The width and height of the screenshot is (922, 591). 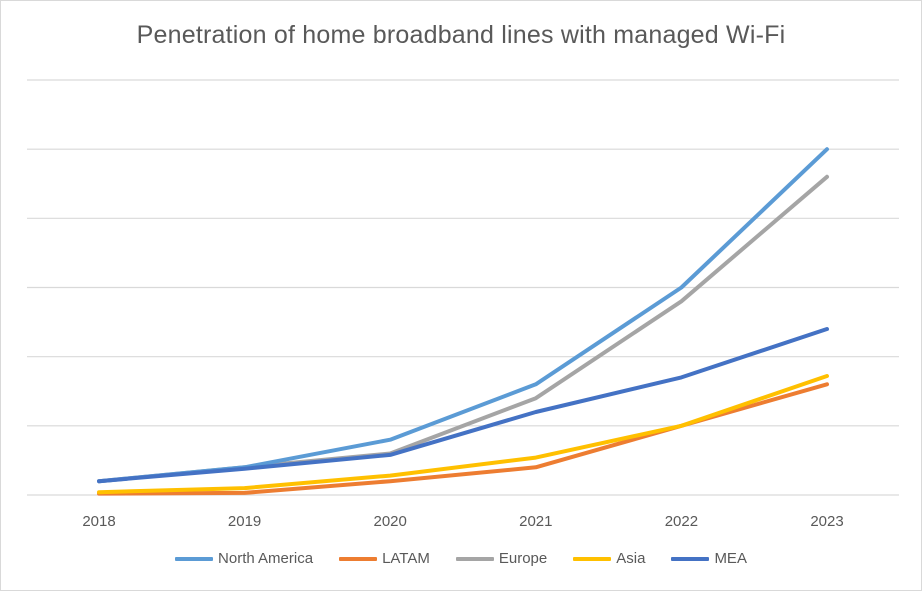 I want to click on legend-label: North America, so click(x=266, y=558).